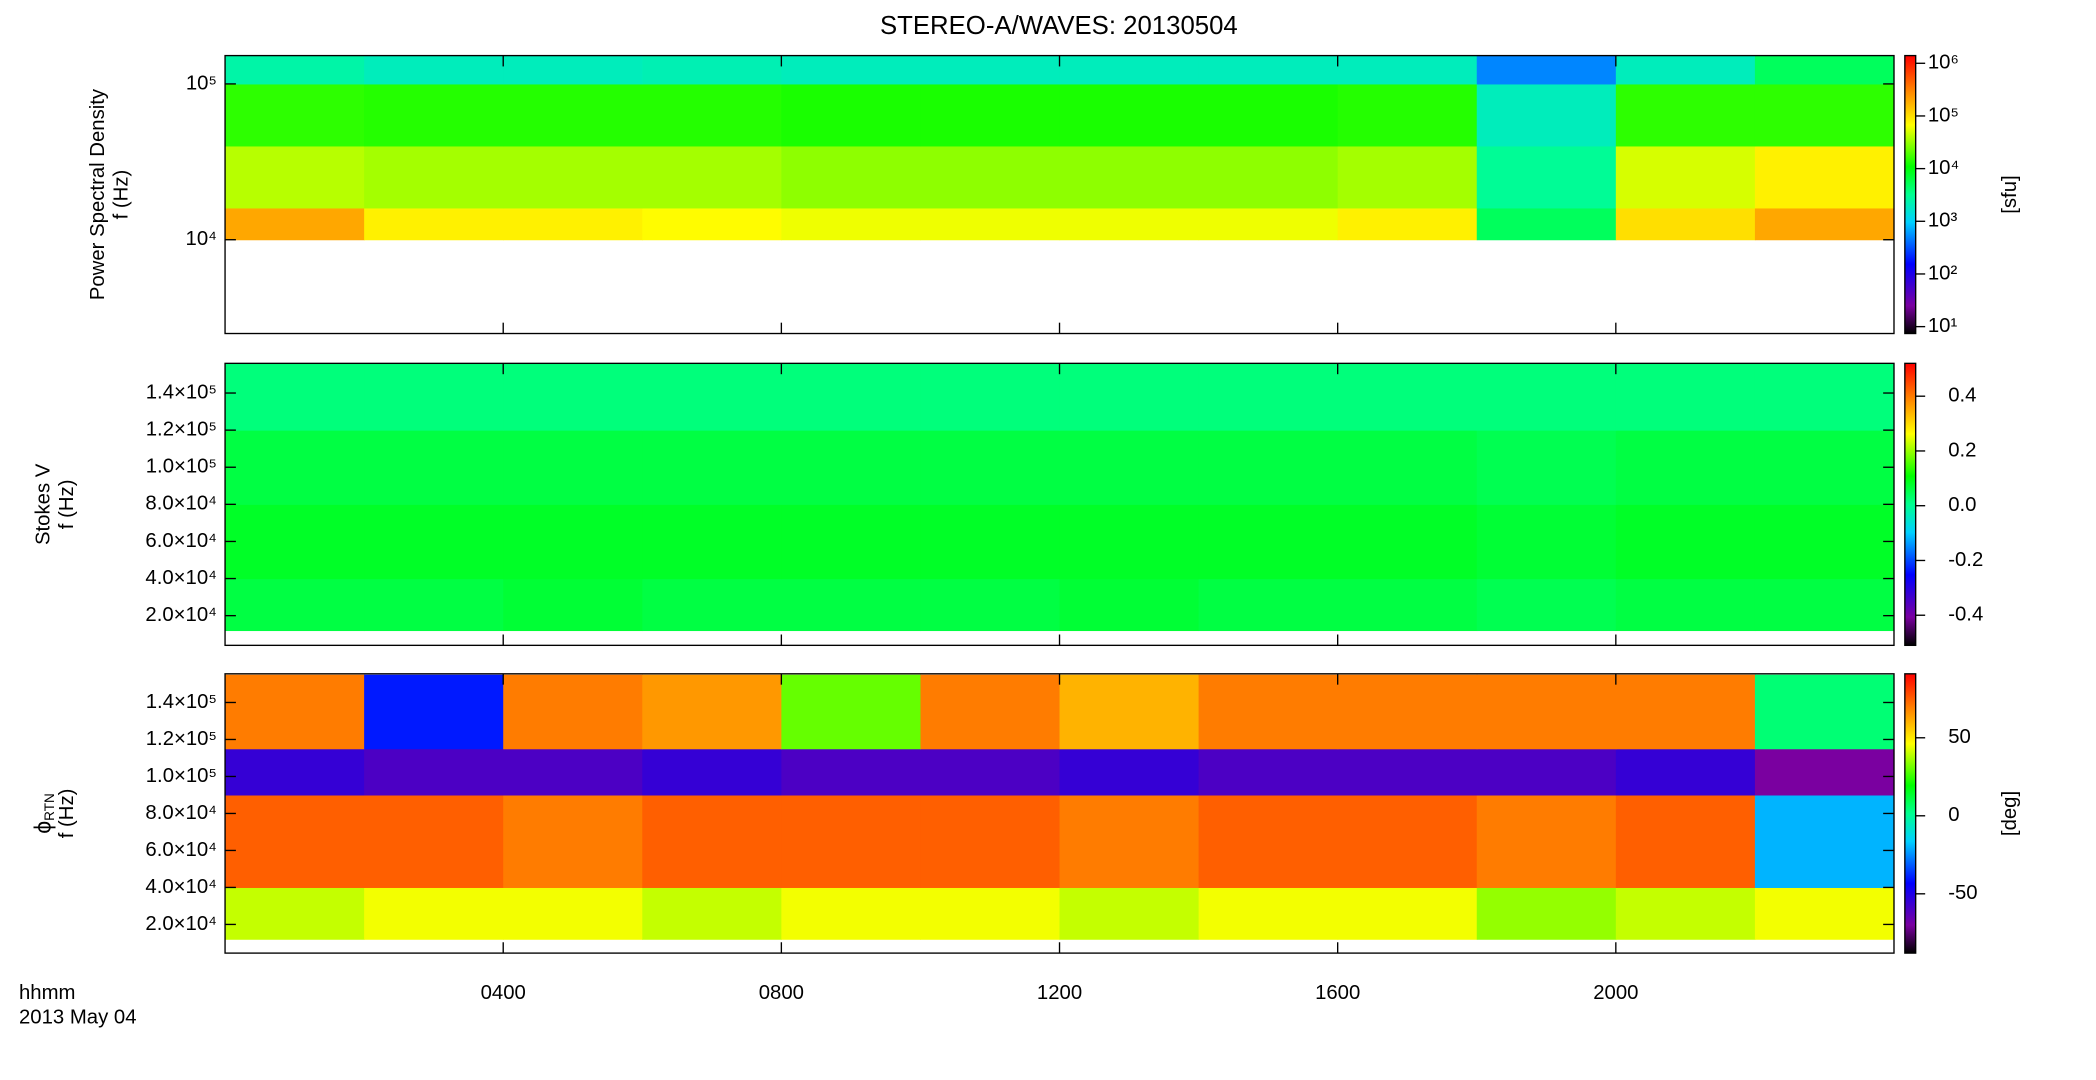 The height and width of the screenshot is (1080, 2096). Describe the element at coordinates (43, 827) in the screenshot. I see `y-axis-label-text: ϕ` at that location.